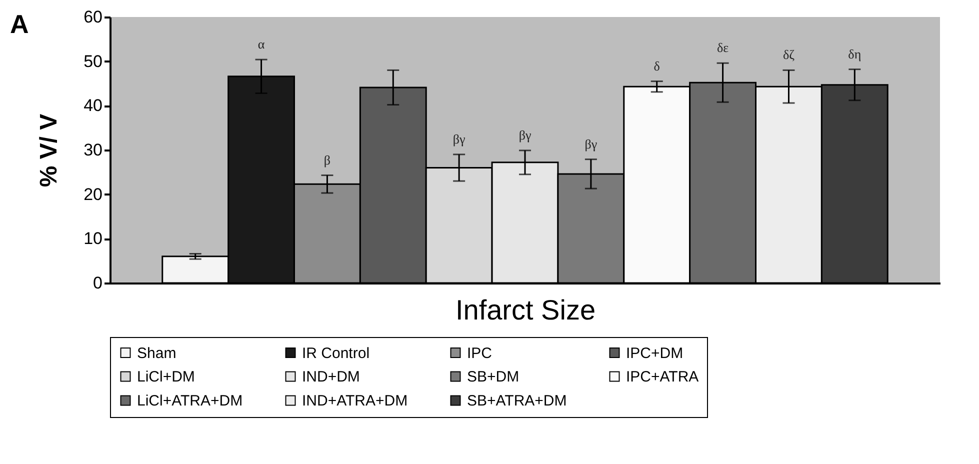 The width and height of the screenshot is (979, 464). I want to click on data-label: δ, so click(657, 66).